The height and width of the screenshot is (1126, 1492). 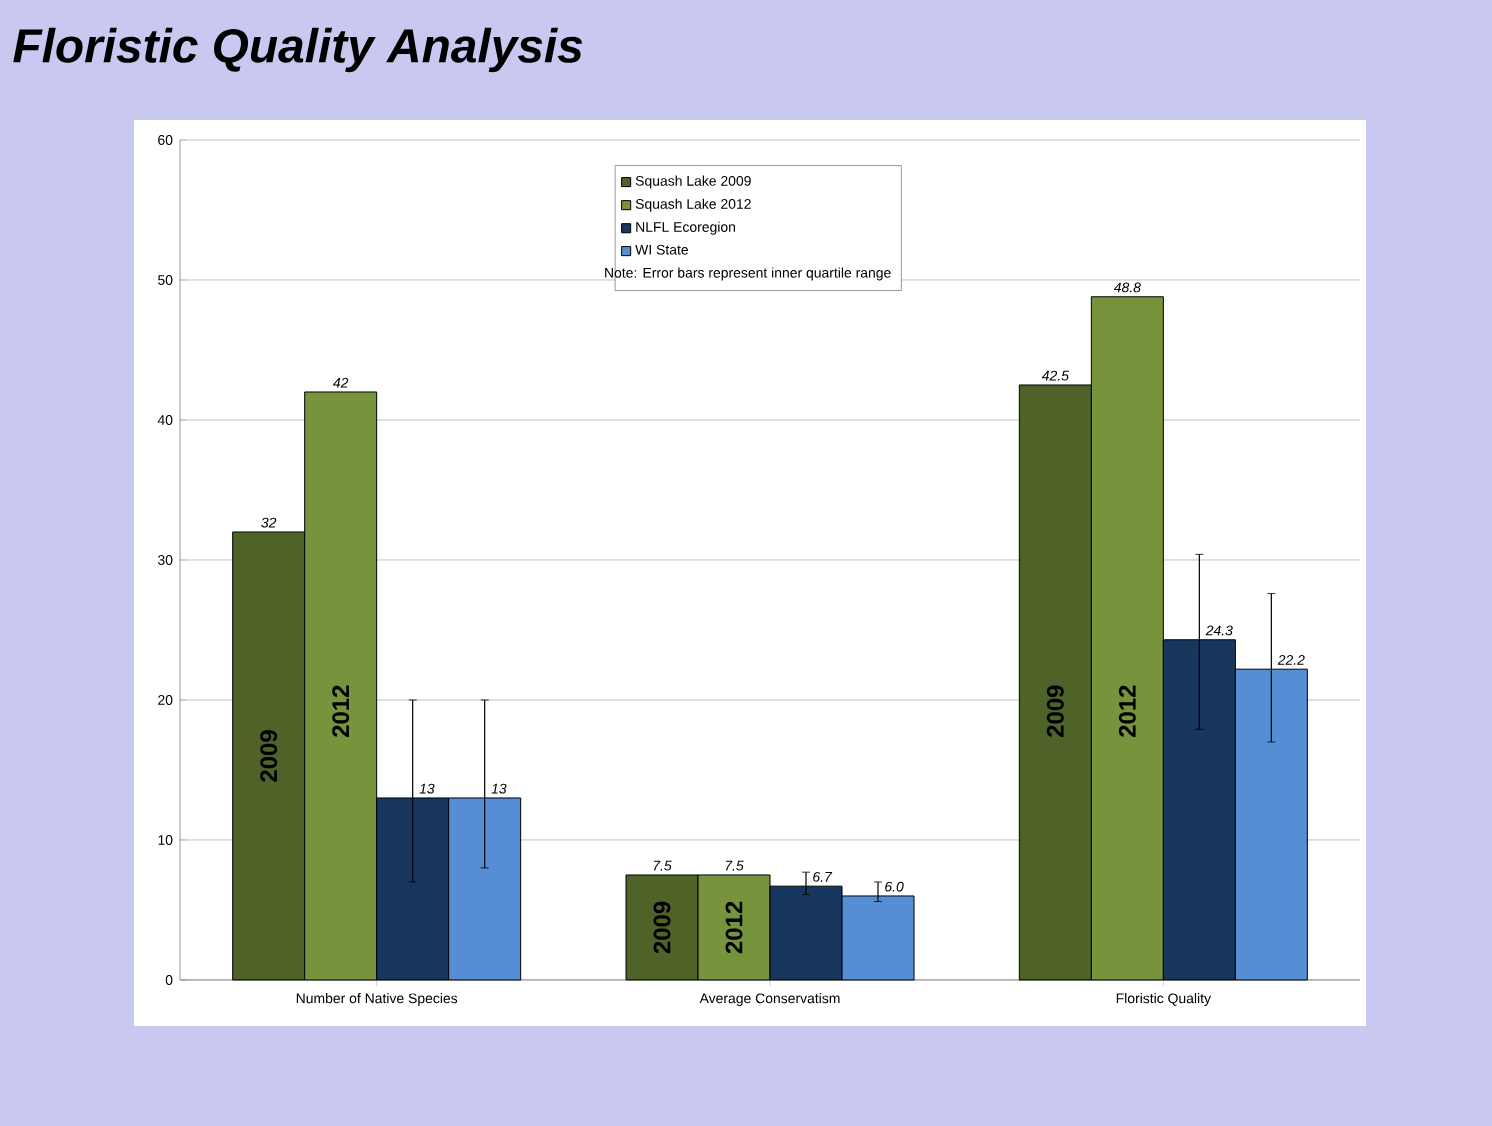 I want to click on chart-title: Floristic Quality Analysis, so click(x=298, y=50).